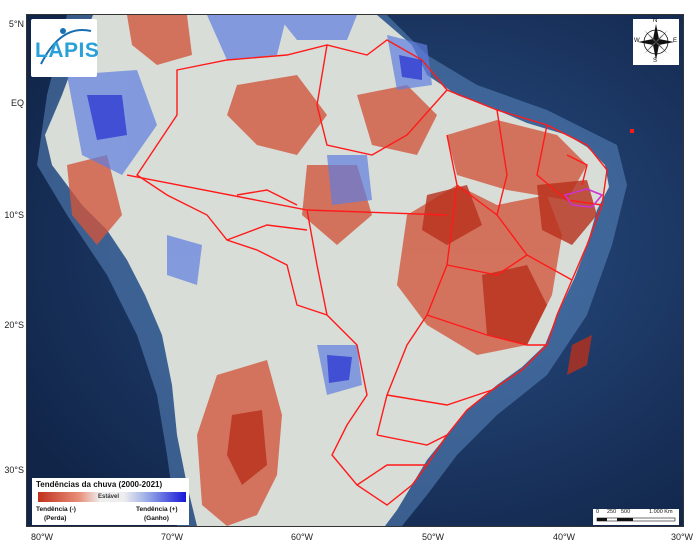 The image size is (700, 549). What do you see at coordinates (14, 470) in the screenshot?
I see `lat-label-30s: 30°S` at bounding box center [14, 470].